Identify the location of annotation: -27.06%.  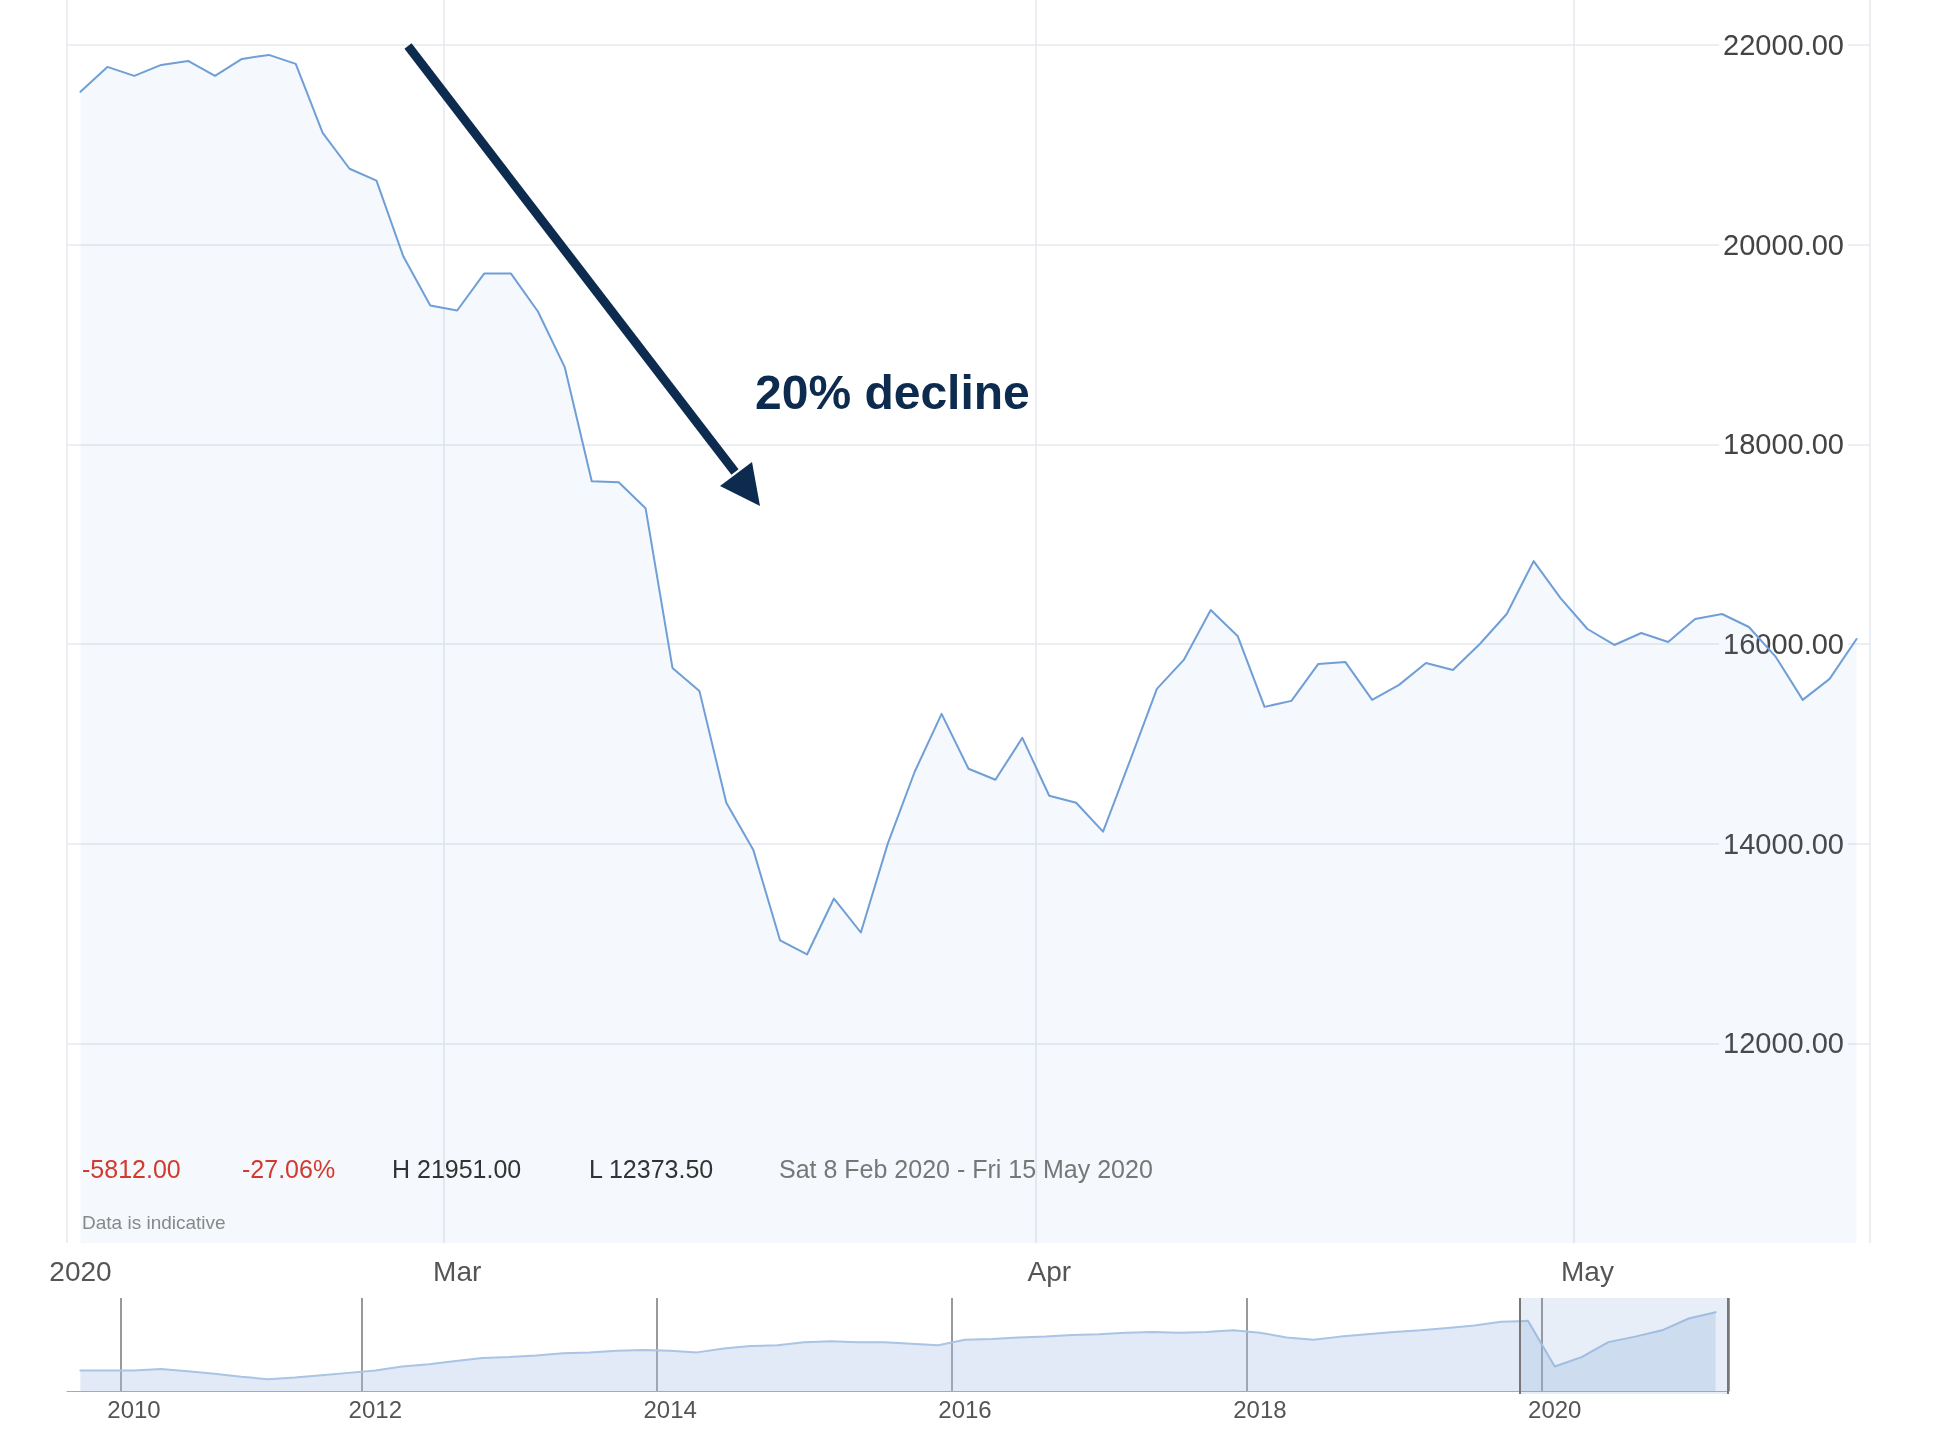
(289, 1169).